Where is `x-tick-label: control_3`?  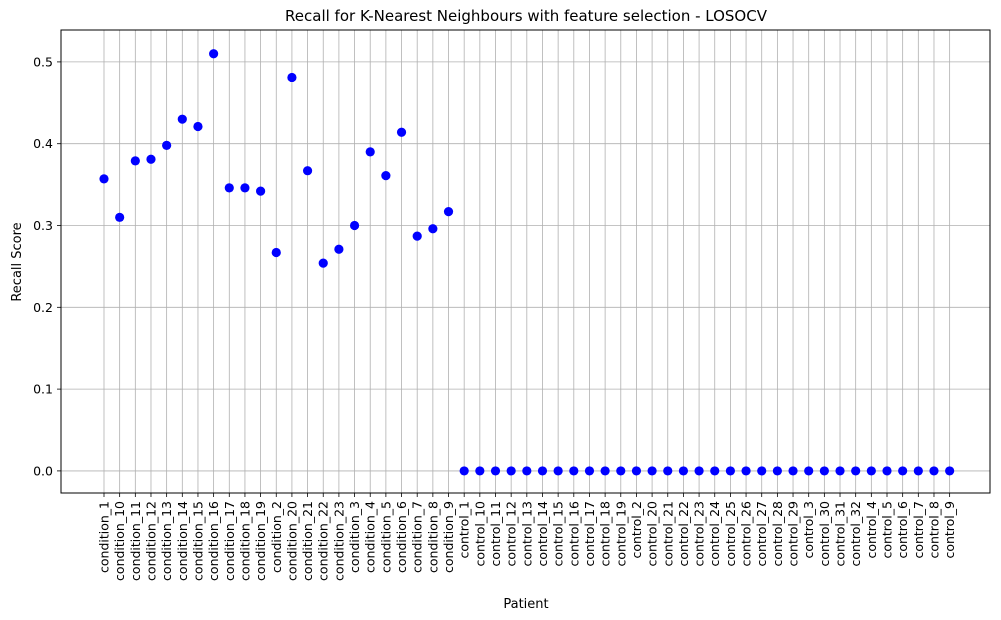 x-tick-label: control_3 is located at coordinates (808, 530).